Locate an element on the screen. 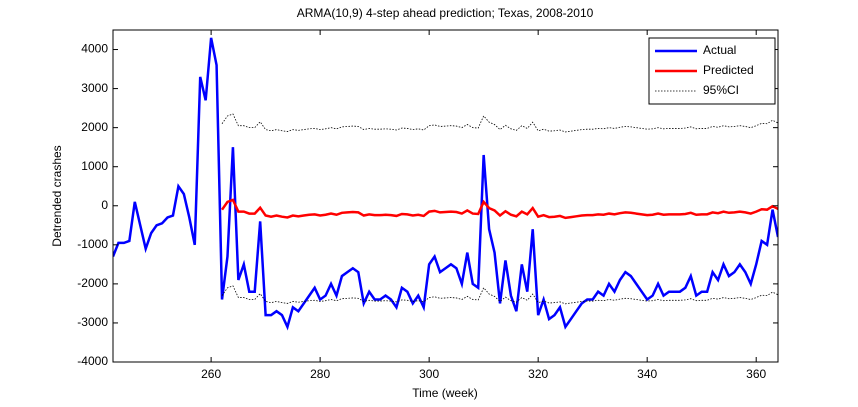  x-tick-label: 340 is located at coordinates (647, 374).